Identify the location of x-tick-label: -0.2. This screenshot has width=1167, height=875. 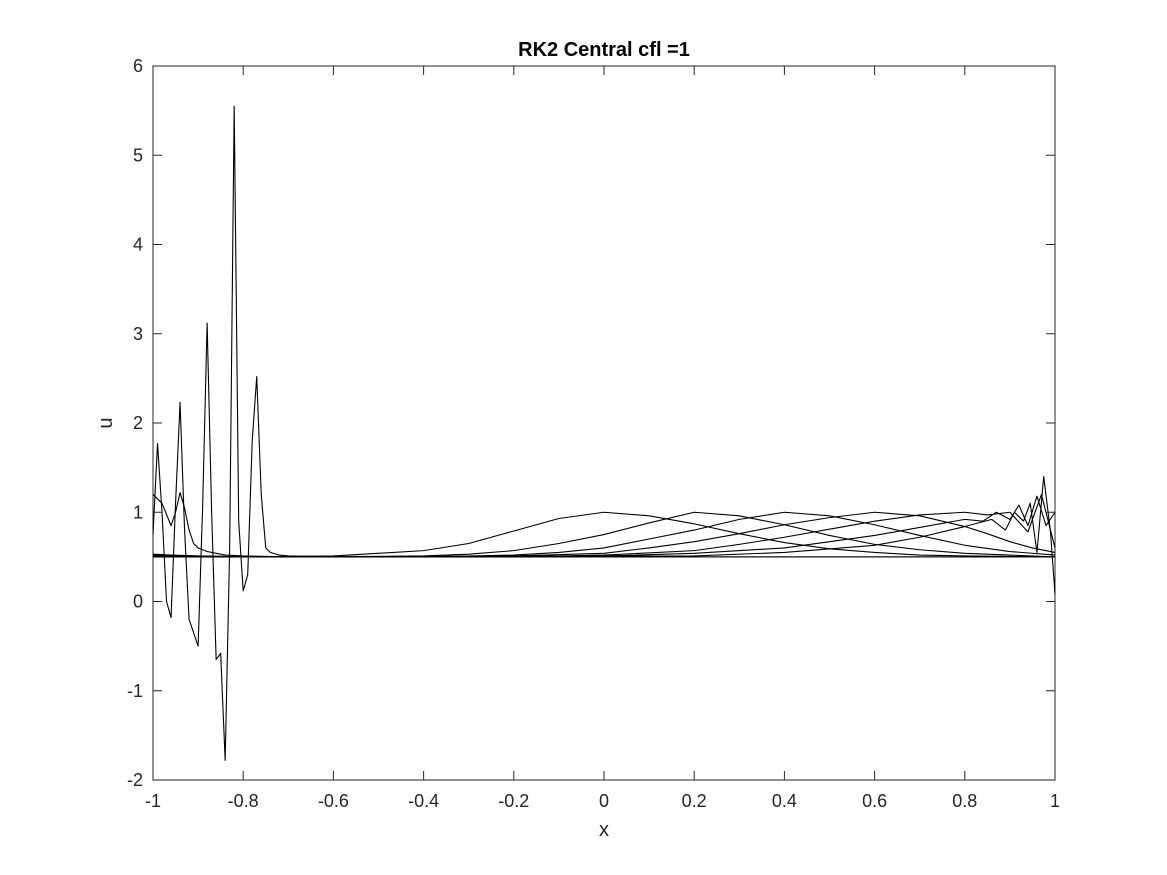
(513, 801).